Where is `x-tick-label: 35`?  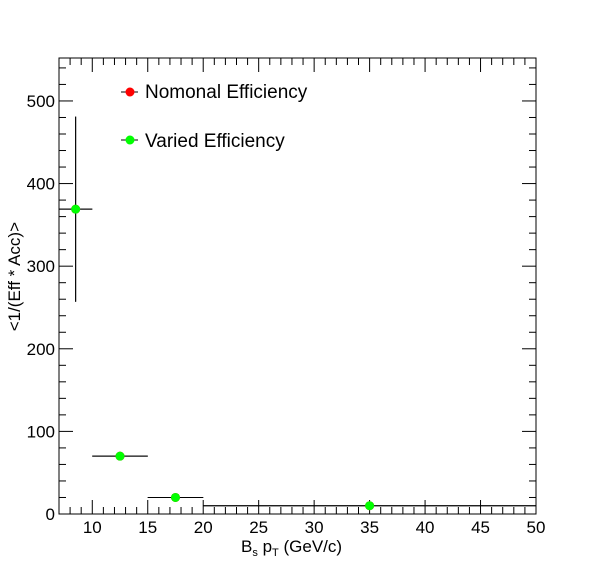 x-tick-label: 35 is located at coordinates (369, 527).